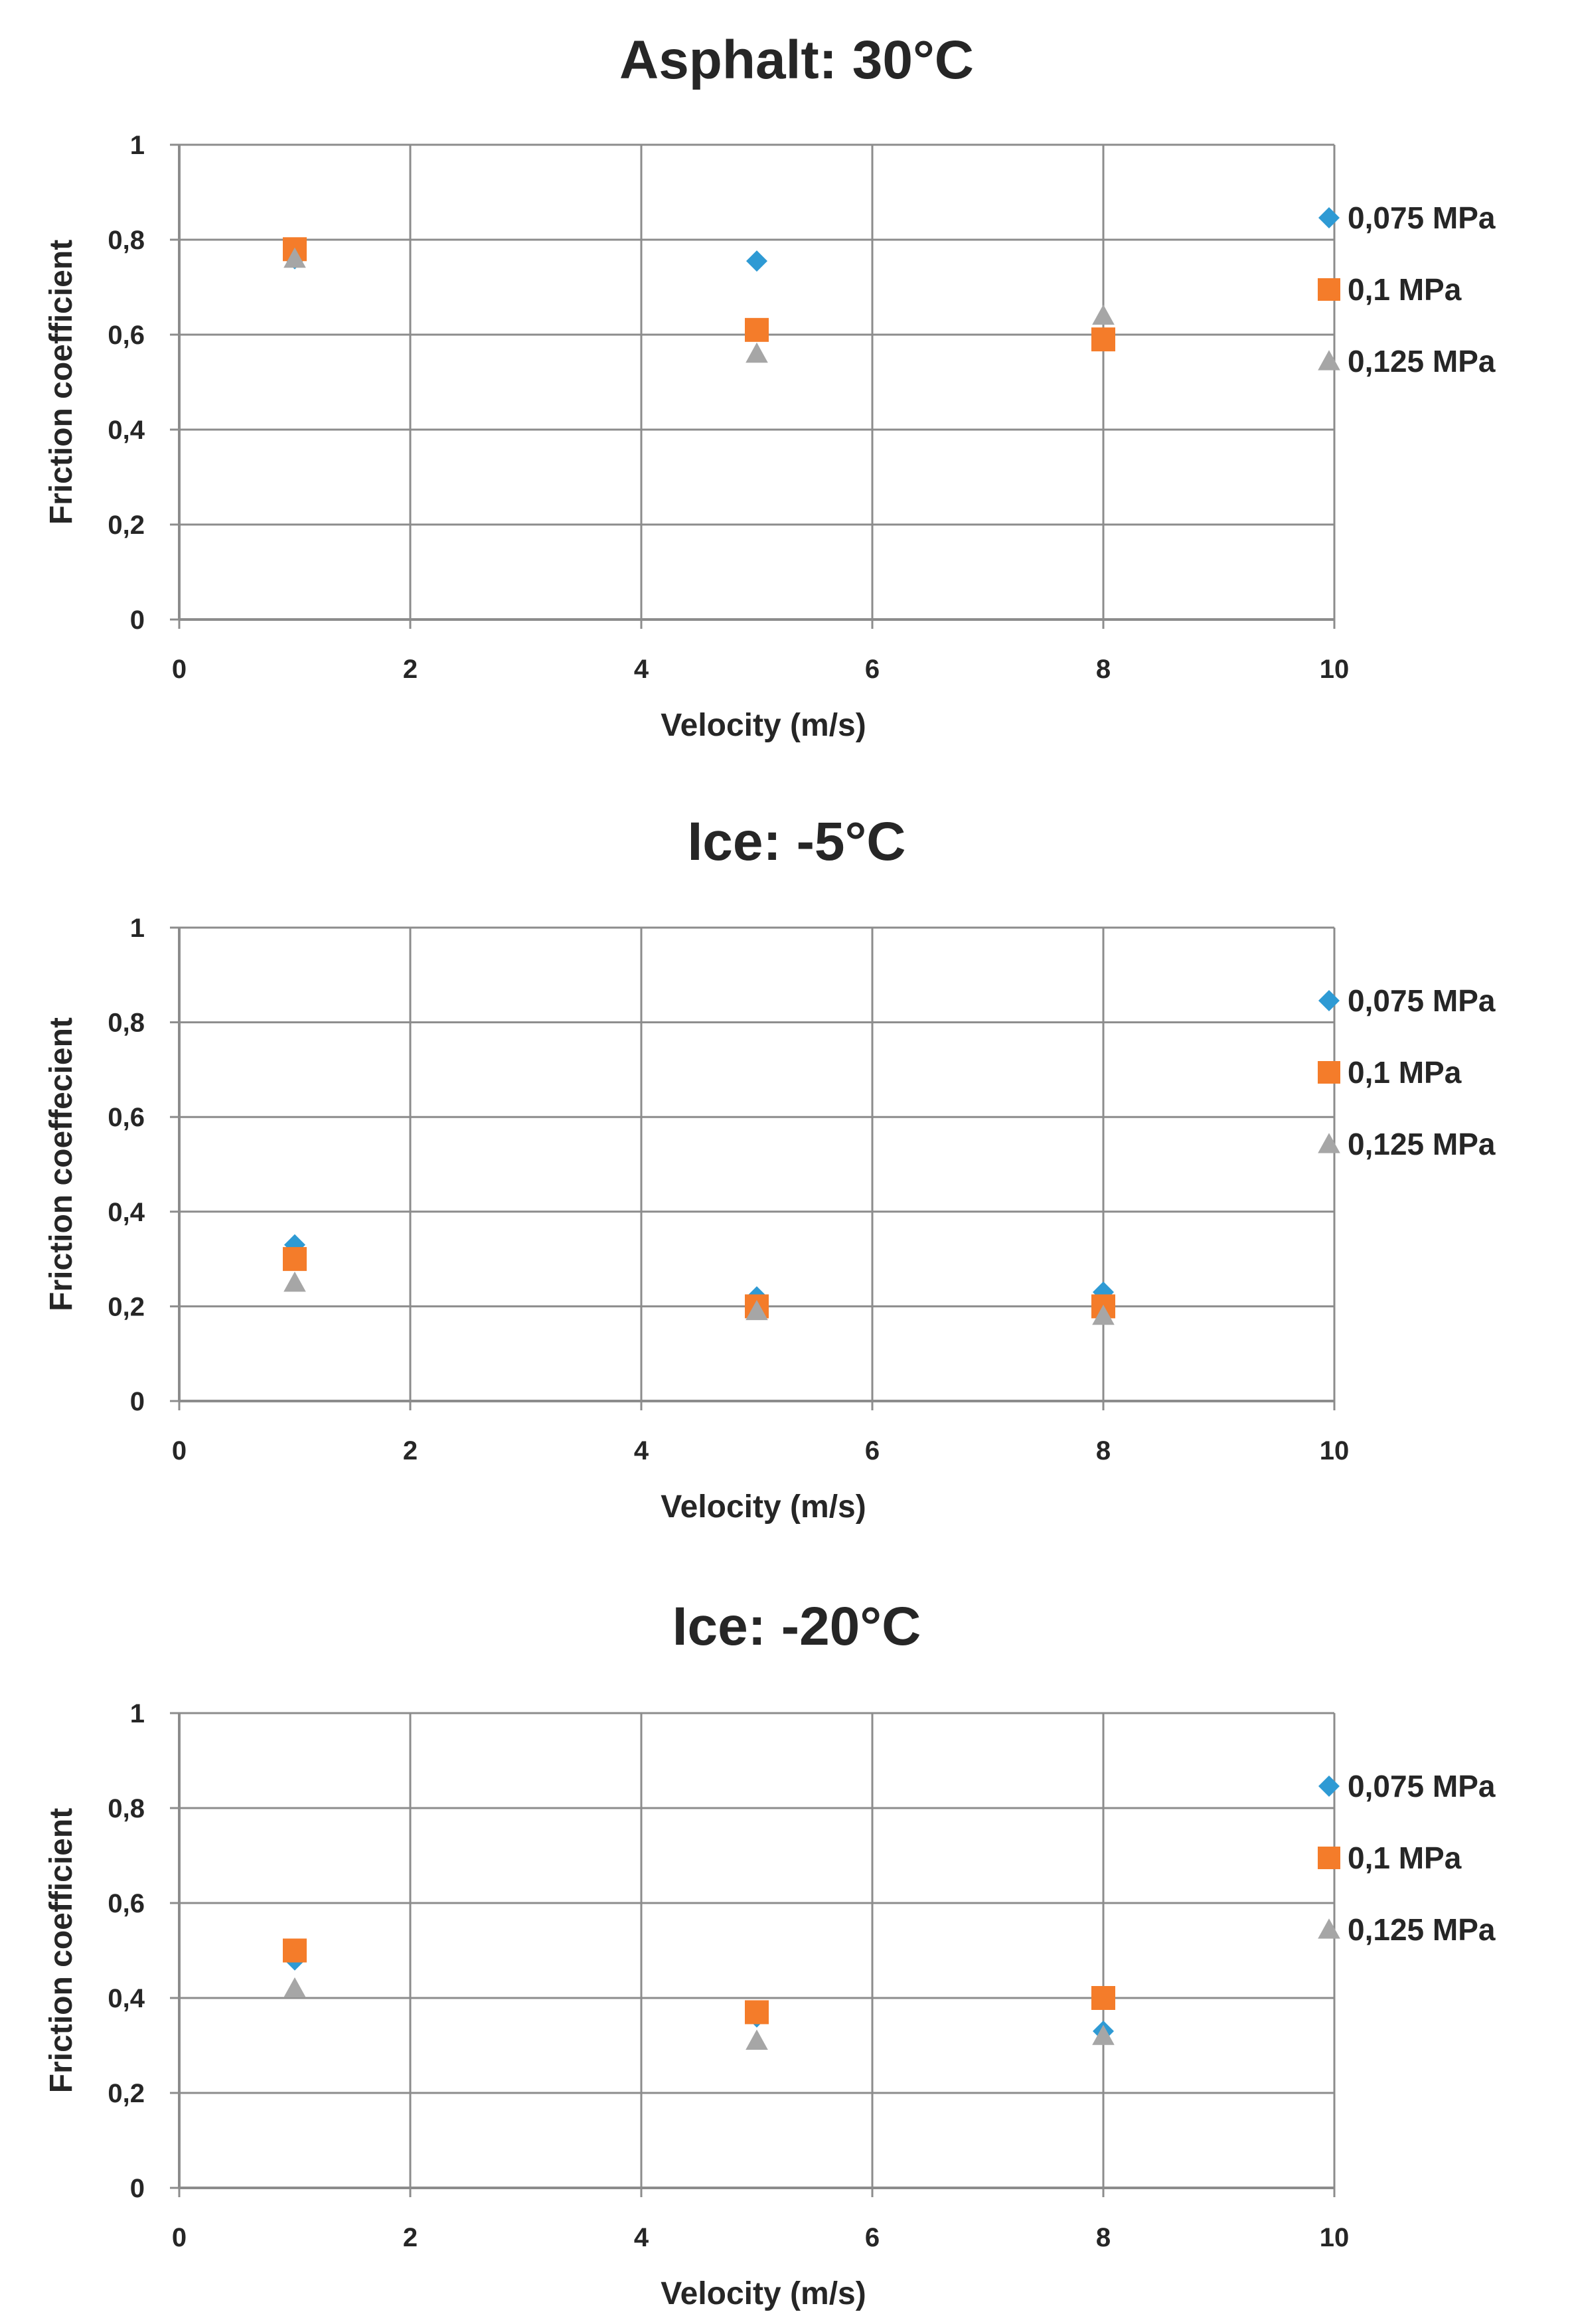 This screenshot has height=2324, width=1570. I want to click on chart-title: Ice: -20°C, so click(796, 1626).